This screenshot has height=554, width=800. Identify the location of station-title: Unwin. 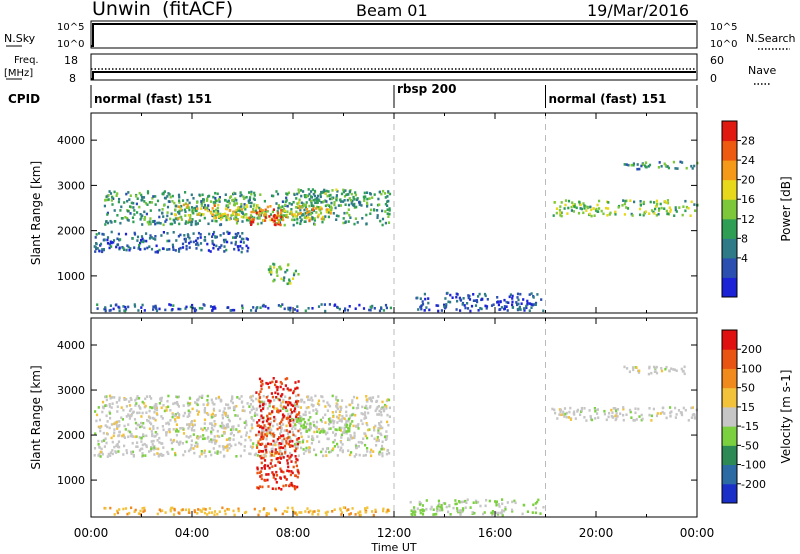
(121, 10).